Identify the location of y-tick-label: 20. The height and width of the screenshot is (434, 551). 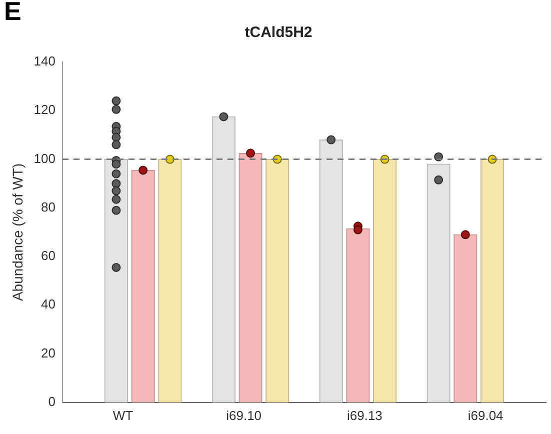
(48, 352).